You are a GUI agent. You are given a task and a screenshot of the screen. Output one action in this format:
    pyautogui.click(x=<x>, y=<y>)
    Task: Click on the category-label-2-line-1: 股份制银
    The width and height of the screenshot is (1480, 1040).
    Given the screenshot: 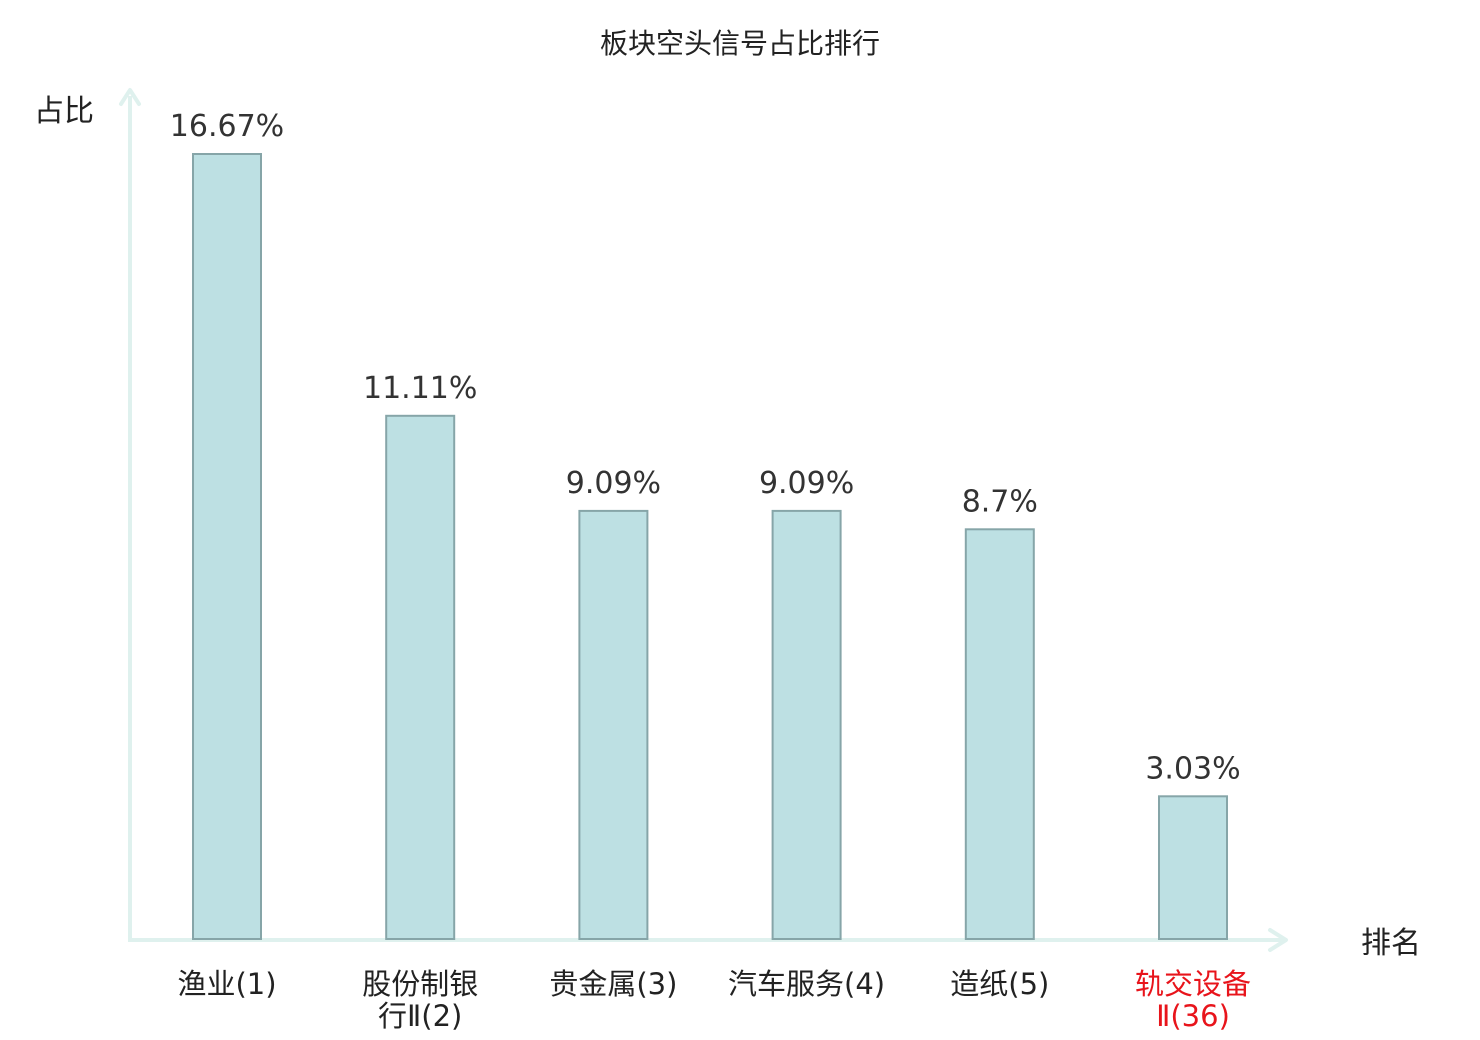 What is the action you would take?
    pyautogui.click(x=420, y=984)
    